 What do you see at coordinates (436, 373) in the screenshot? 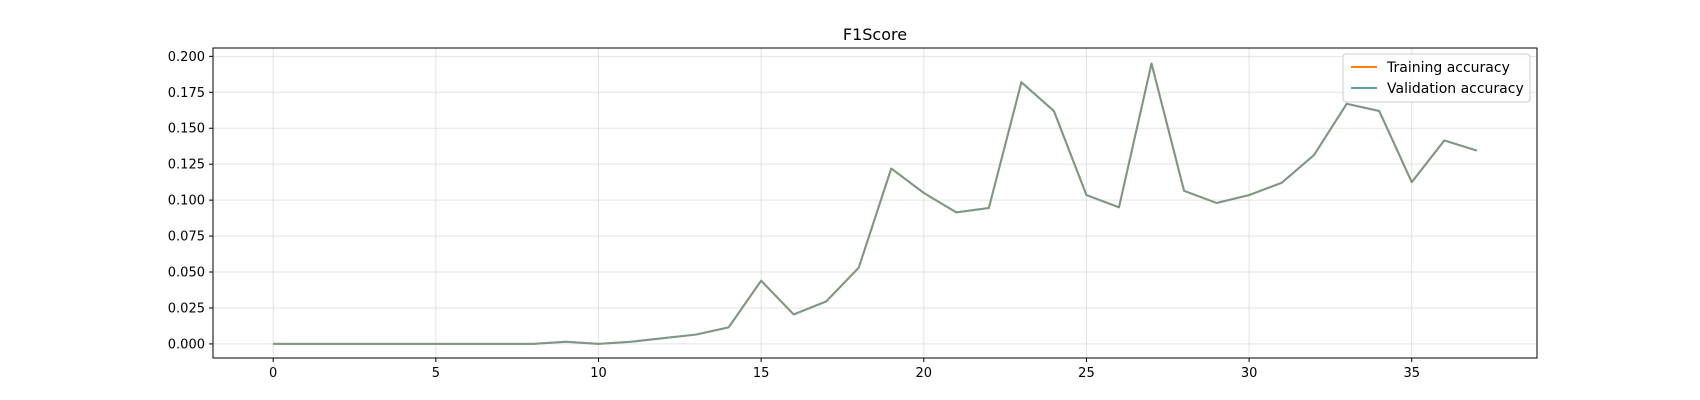
I see `x-tick-label: 5` at bounding box center [436, 373].